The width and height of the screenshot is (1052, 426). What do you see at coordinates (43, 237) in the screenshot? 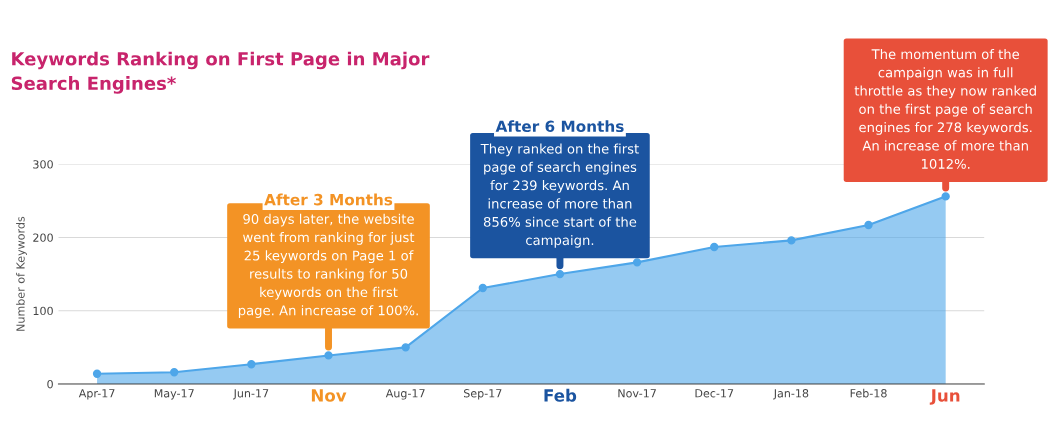
I see `y-tick-label: 200` at bounding box center [43, 237].